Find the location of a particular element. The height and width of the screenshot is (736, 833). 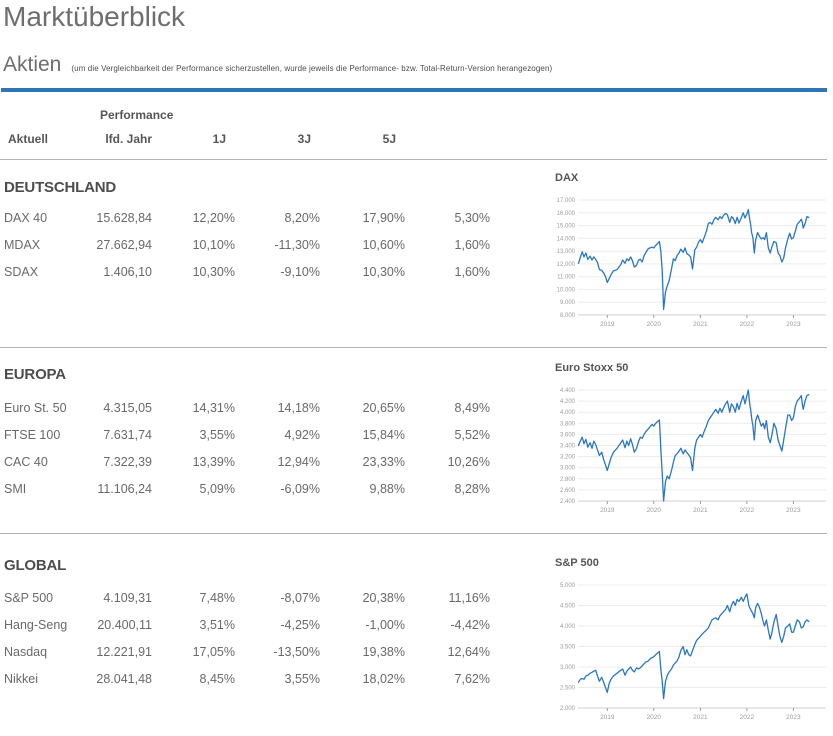

row-value: -6,09% is located at coordinates (300, 488).